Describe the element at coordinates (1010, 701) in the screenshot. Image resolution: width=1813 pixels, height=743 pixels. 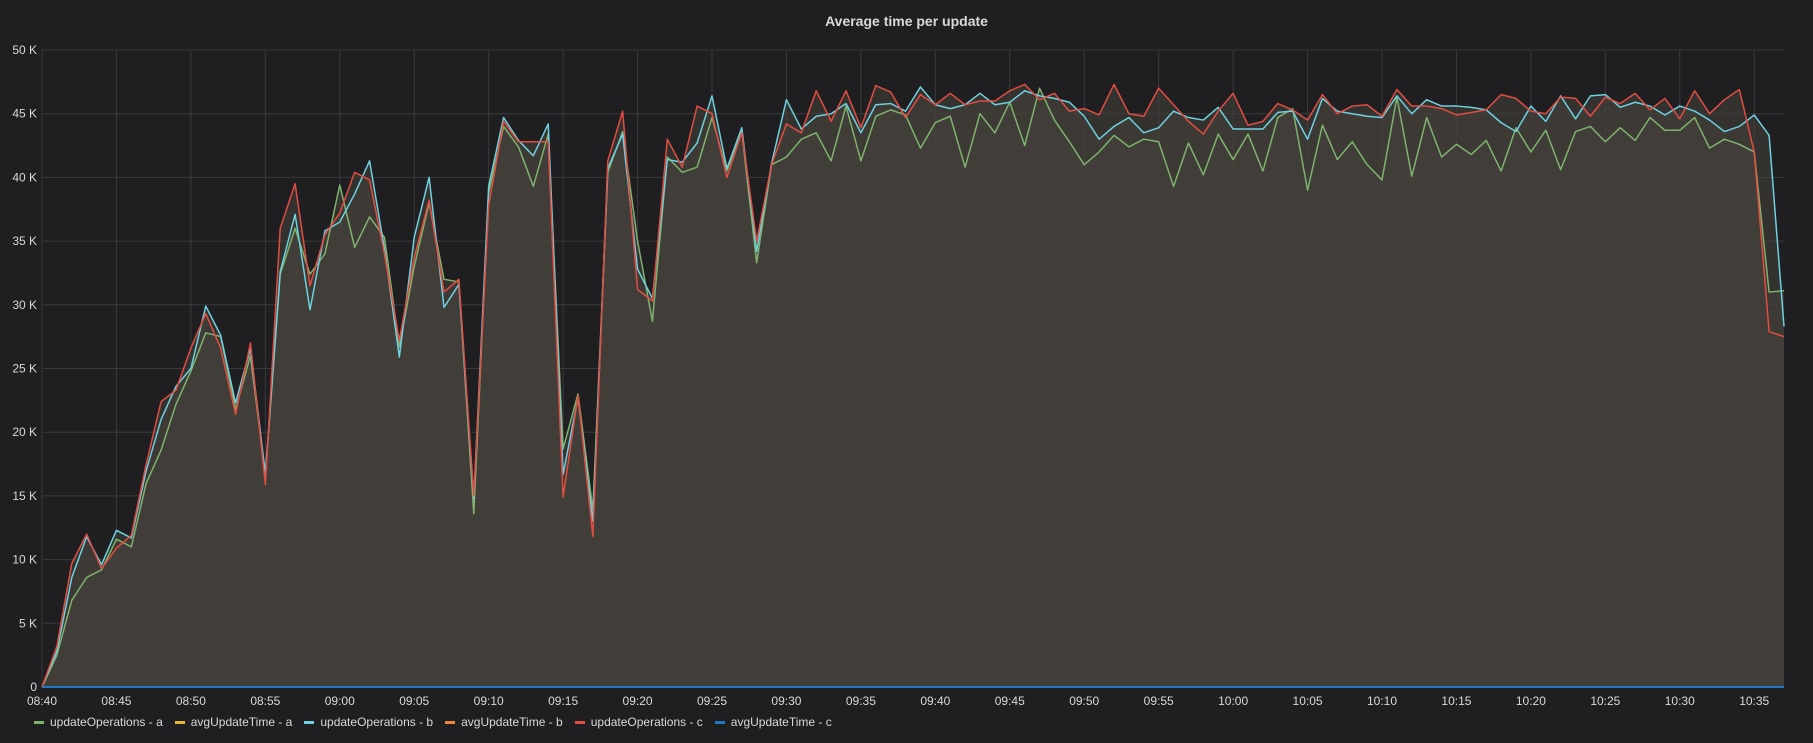
I see `x-tick-label: 09:45` at that location.